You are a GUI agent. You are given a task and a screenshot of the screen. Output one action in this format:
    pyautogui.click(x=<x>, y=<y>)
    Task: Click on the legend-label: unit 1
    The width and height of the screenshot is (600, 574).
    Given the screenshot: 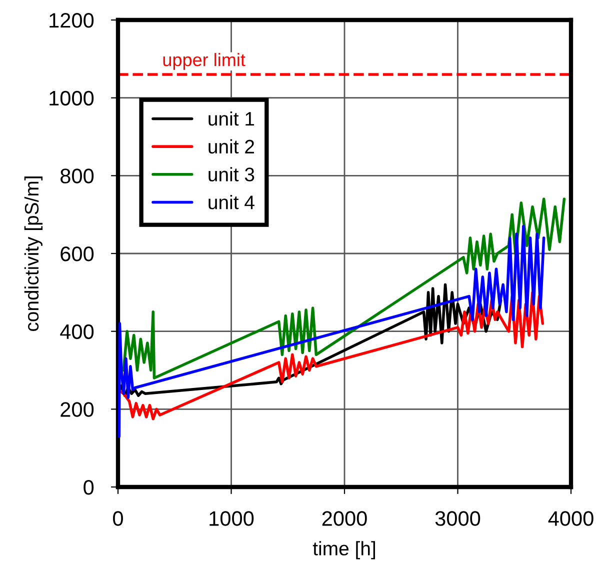 What is the action you would take?
    pyautogui.click(x=231, y=118)
    